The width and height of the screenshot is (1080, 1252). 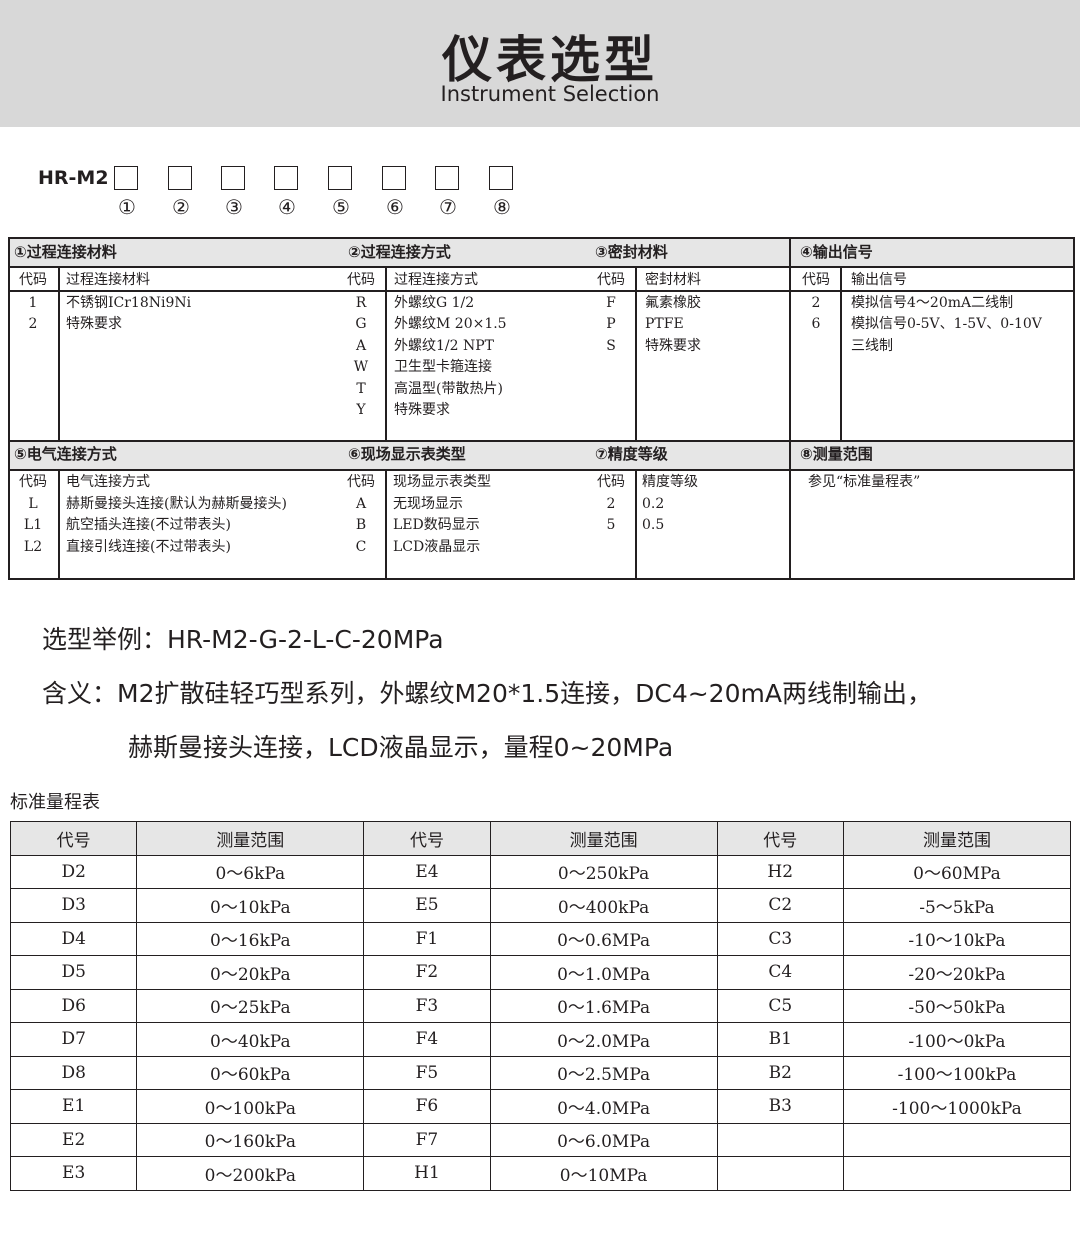 I want to click on table-row: E3 0～200kPa H1 0～10MPa, so click(x=540, y=1173).